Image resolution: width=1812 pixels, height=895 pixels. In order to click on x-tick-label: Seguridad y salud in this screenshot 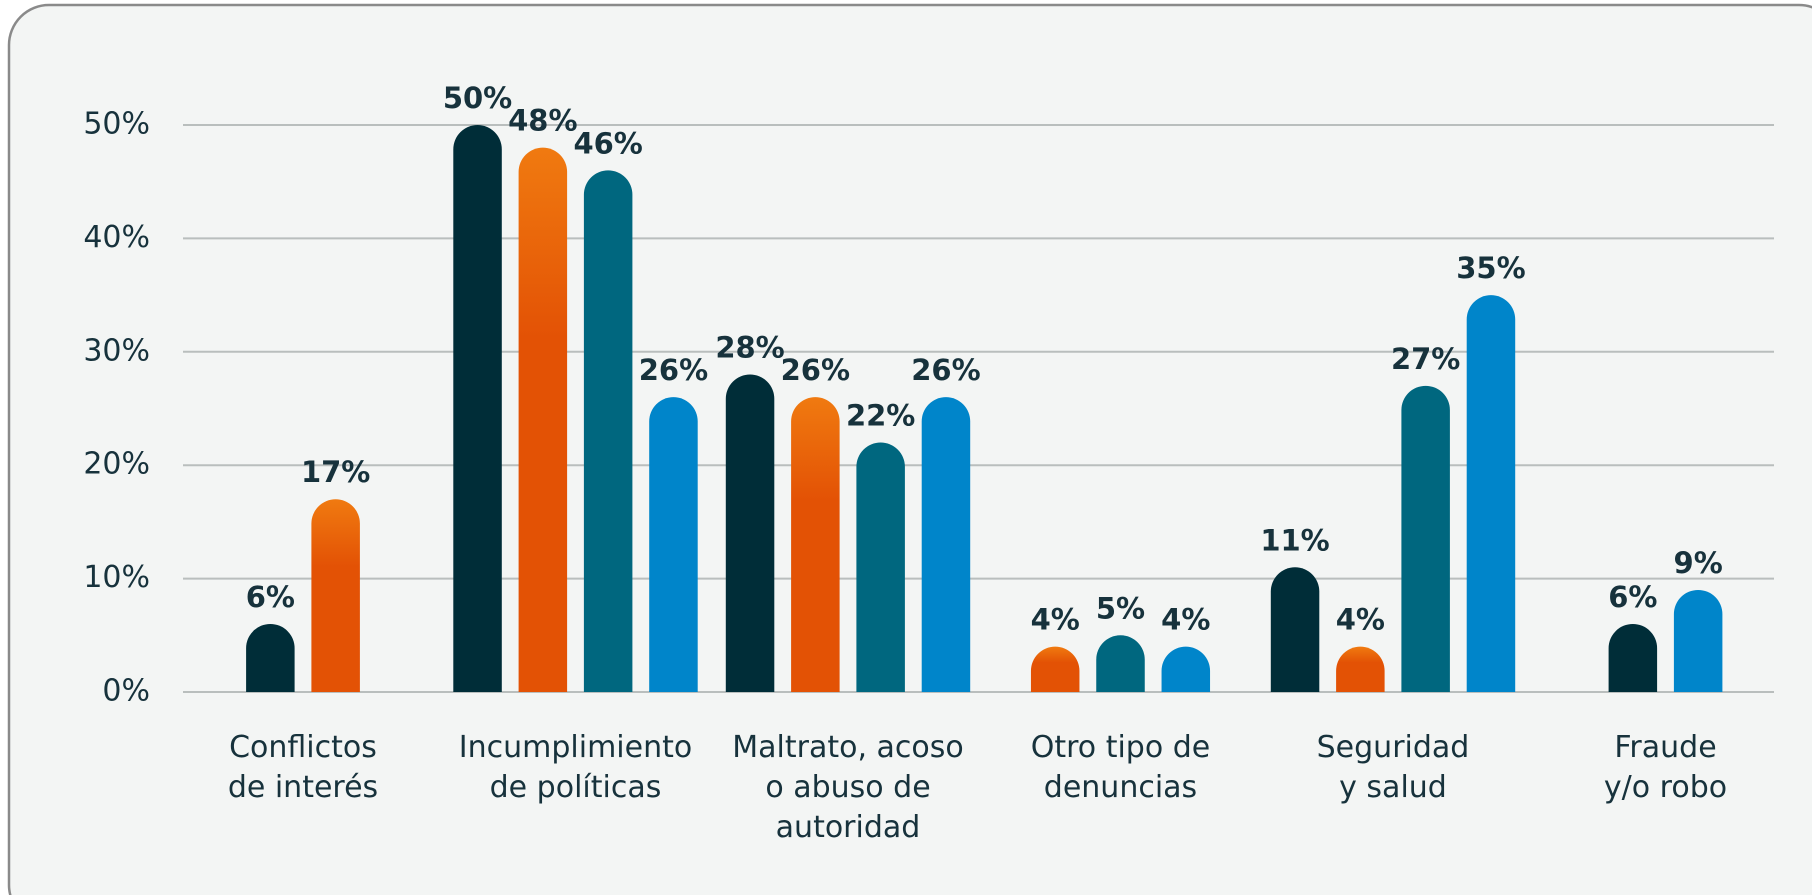, I will do `click(1393, 767)`.